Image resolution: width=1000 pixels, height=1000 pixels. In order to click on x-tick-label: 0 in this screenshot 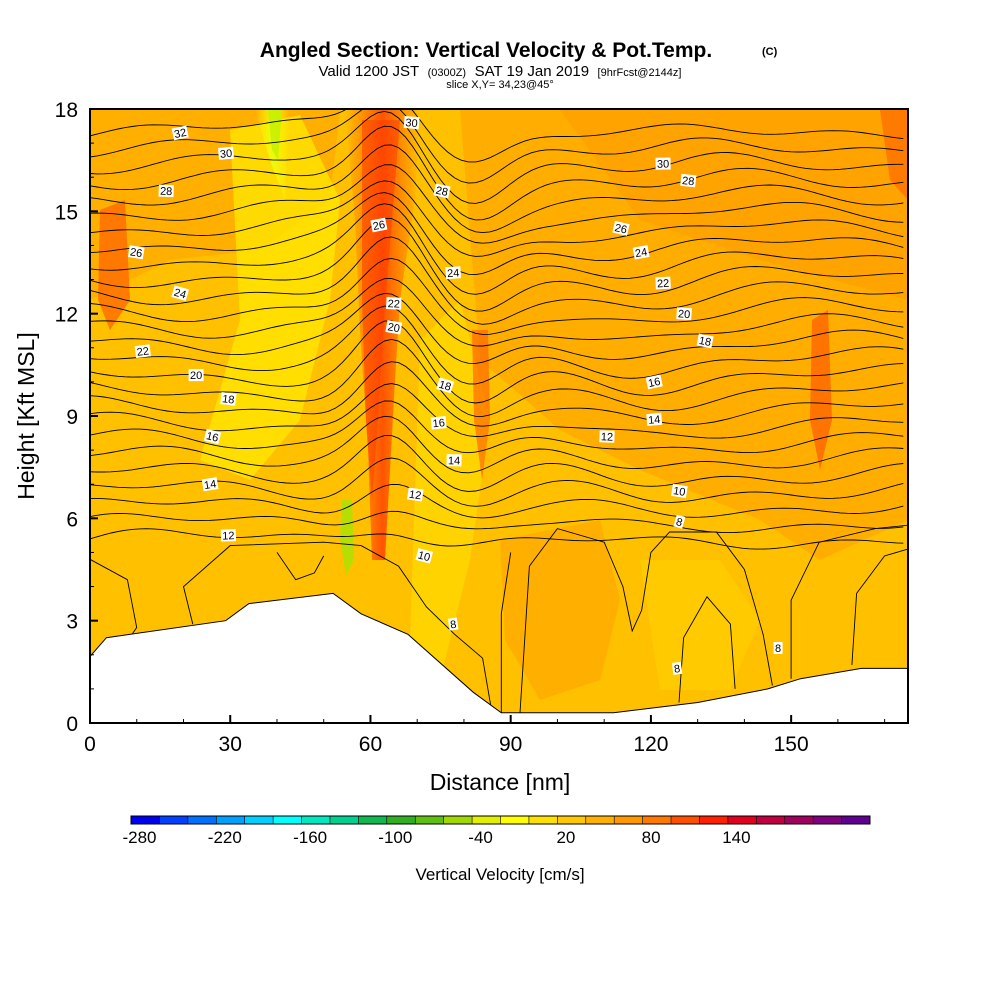, I will do `click(90, 744)`.